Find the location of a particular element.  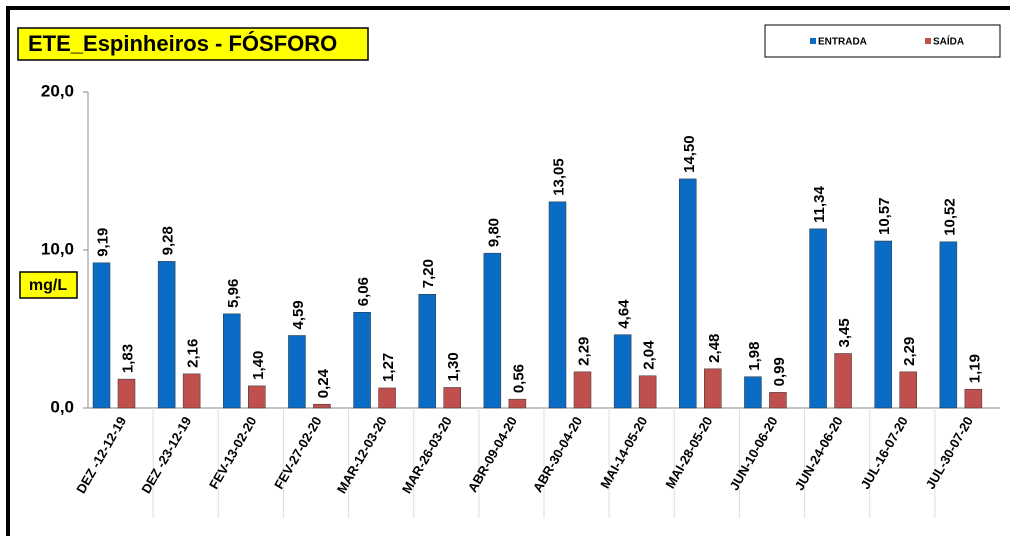

value-label: 10,57 is located at coordinates (884, 216).